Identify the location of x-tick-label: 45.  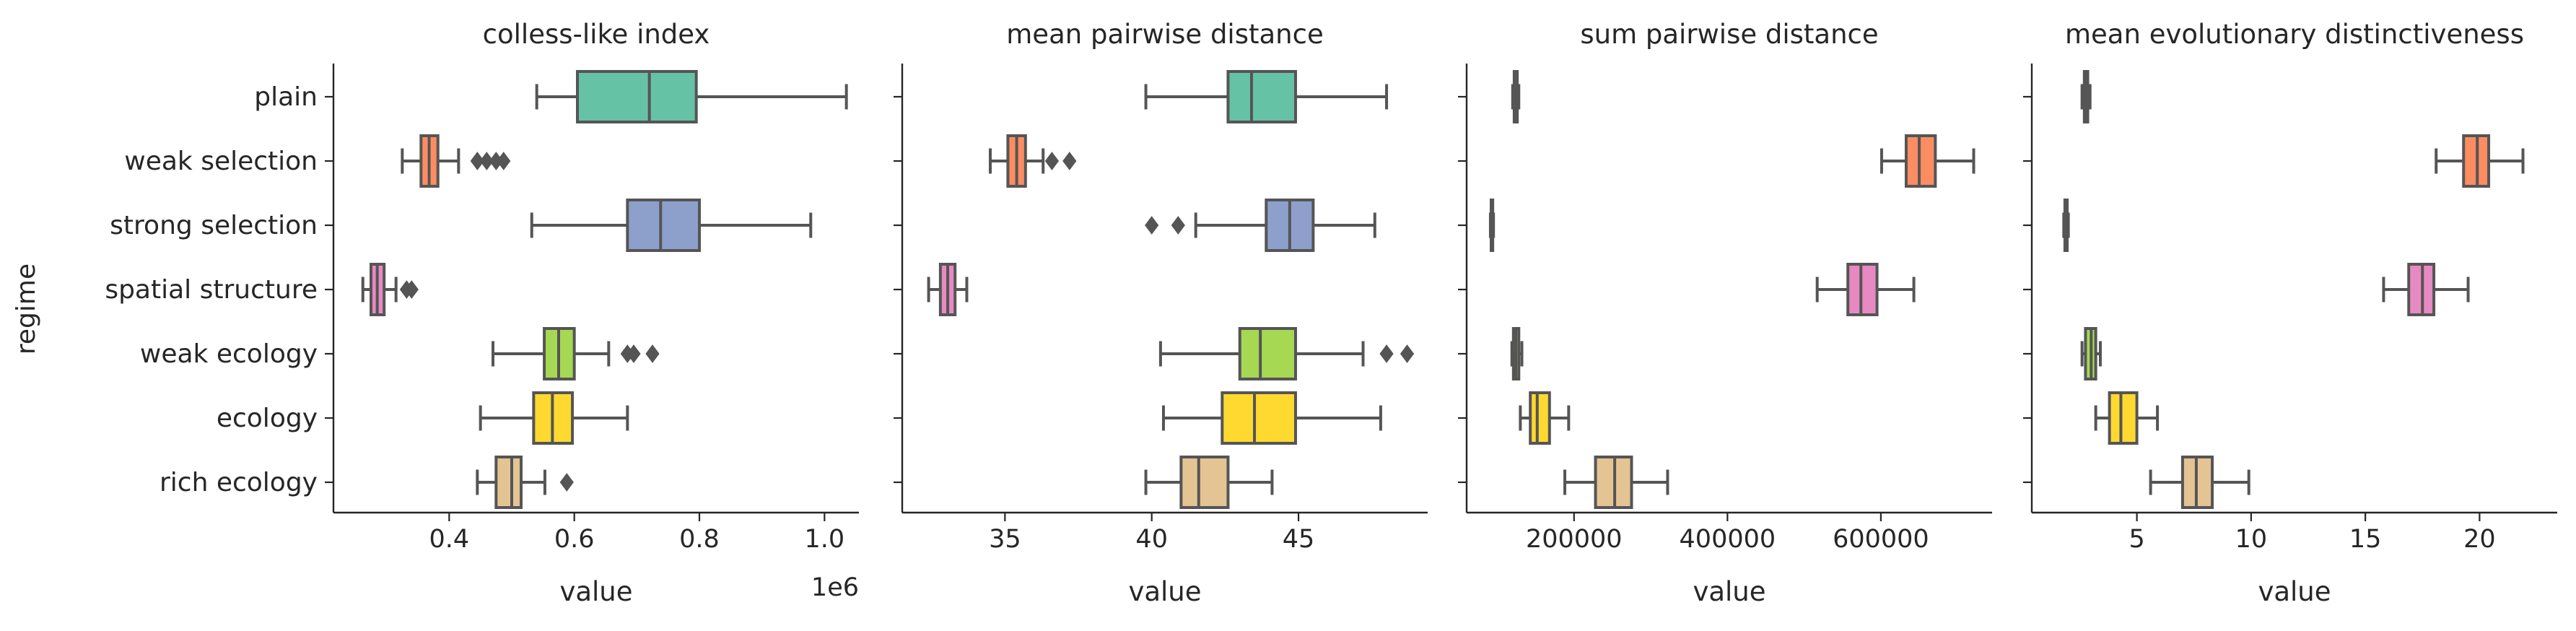
(1299, 539).